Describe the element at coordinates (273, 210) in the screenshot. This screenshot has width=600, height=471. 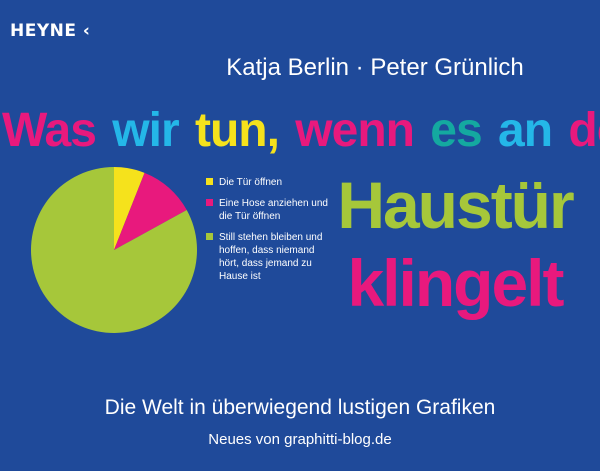
I see `legend-label: Eine Hose anziehen und die Tür öffnen` at that location.